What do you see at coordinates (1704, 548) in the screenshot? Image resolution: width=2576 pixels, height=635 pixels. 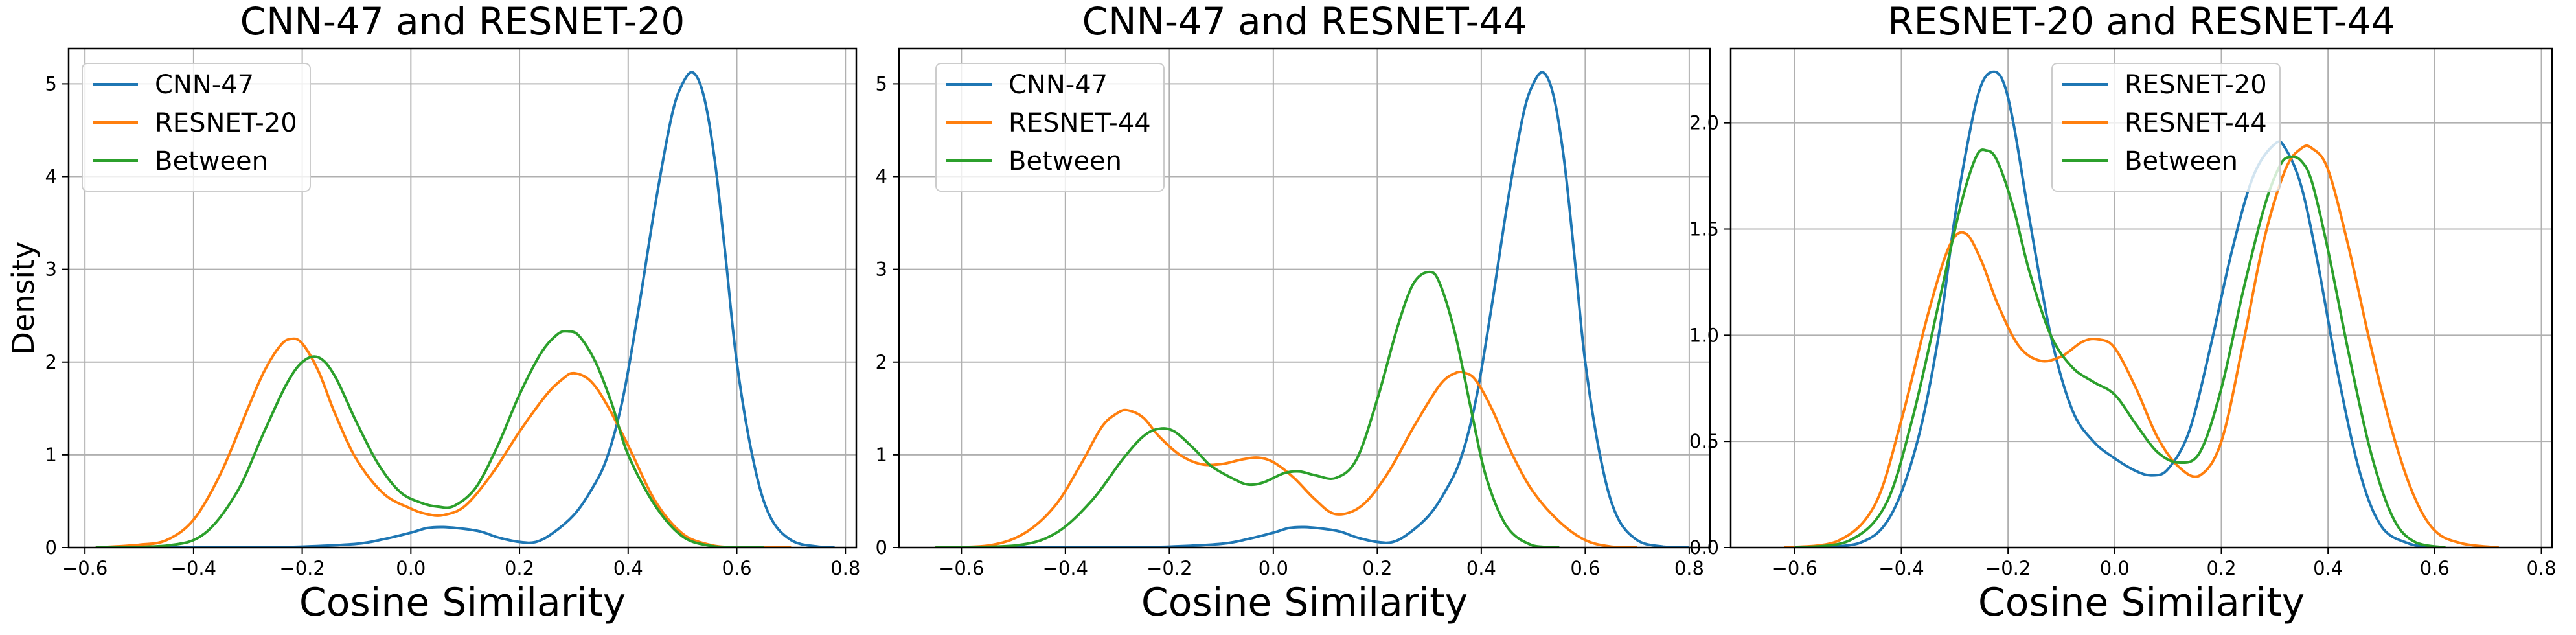 I see `y-tick-label: 0.0` at bounding box center [1704, 548].